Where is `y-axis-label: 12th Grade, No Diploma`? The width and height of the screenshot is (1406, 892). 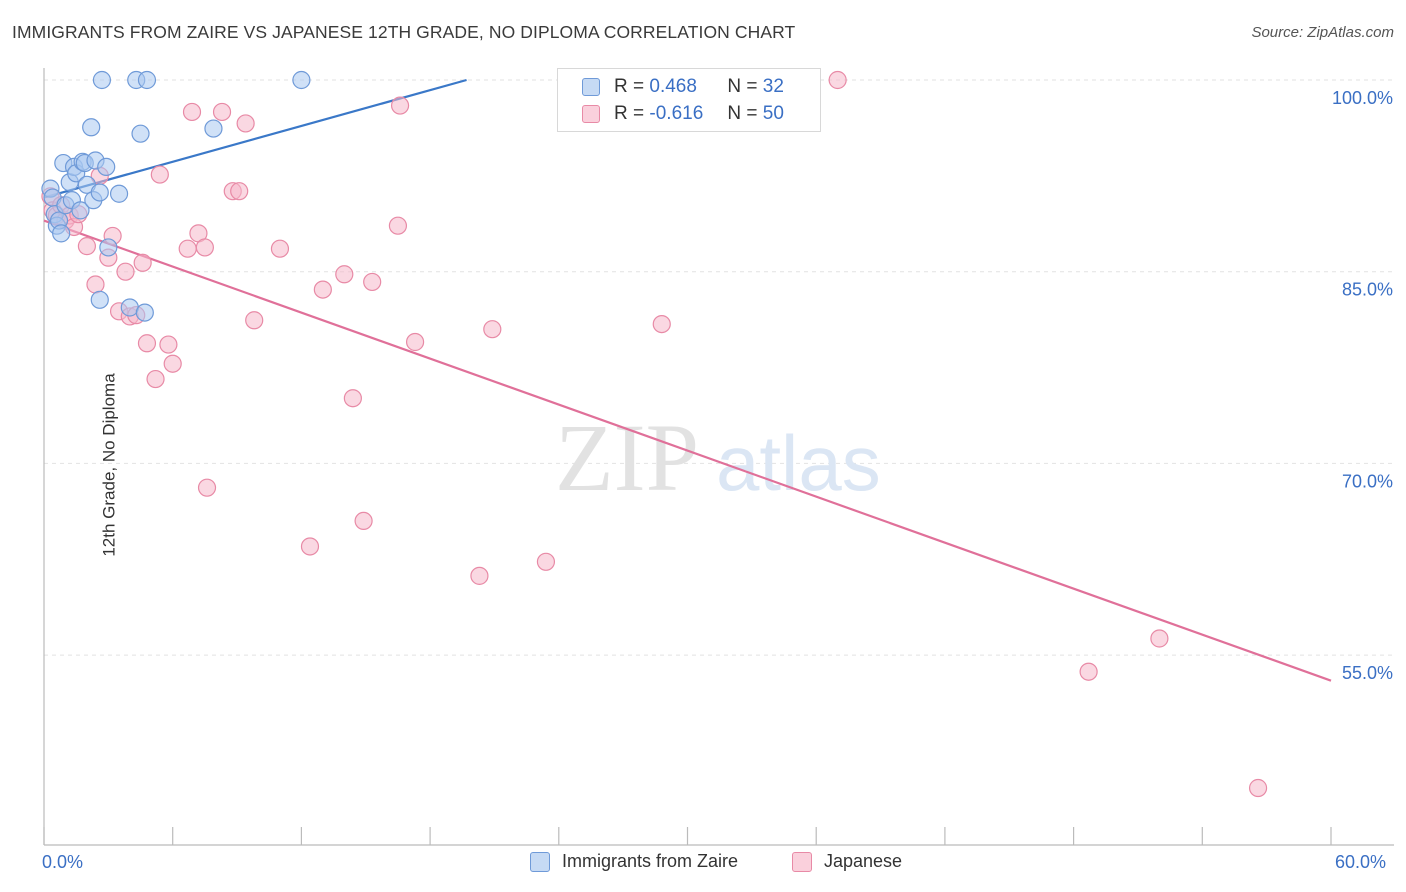 y-axis-label: 12th Grade, No Diploma is located at coordinates (109, 465).